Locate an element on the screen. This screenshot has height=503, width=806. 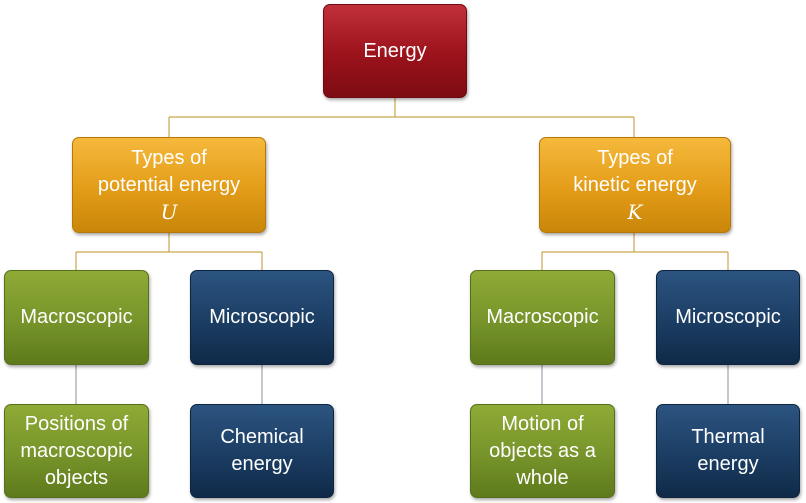
kinetic-microscopic-node: Microscopic is located at coordinates (728, 317).